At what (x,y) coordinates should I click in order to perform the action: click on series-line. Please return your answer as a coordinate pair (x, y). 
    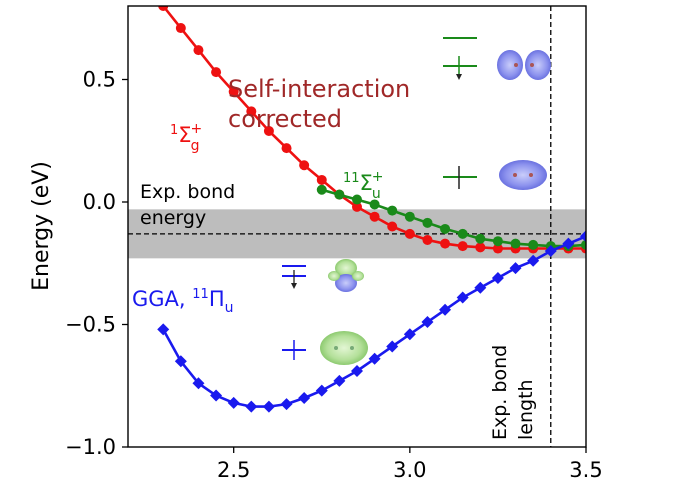
    Looking at the image, I should click on (453, 218).